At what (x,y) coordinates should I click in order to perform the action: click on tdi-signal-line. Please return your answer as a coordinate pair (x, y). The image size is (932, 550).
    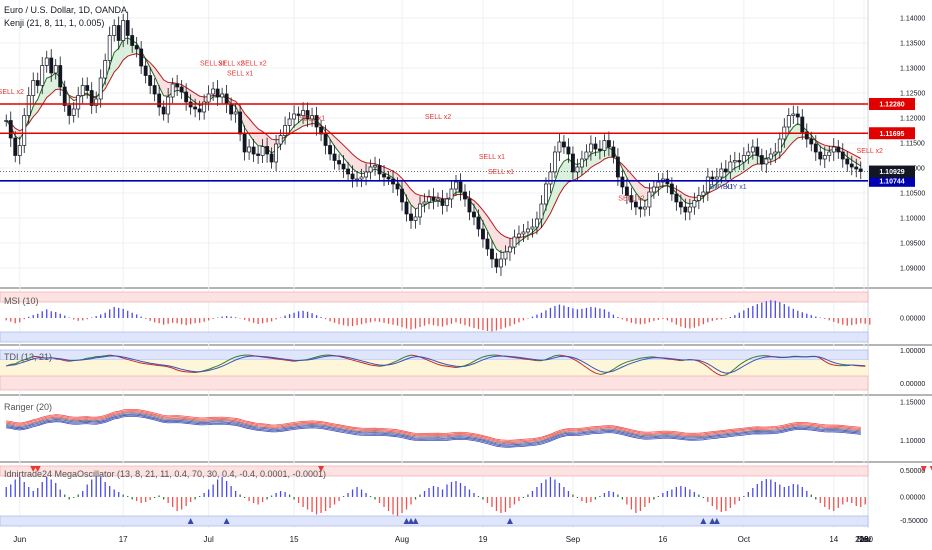
    Looking at the image, I should click on (436, 364).